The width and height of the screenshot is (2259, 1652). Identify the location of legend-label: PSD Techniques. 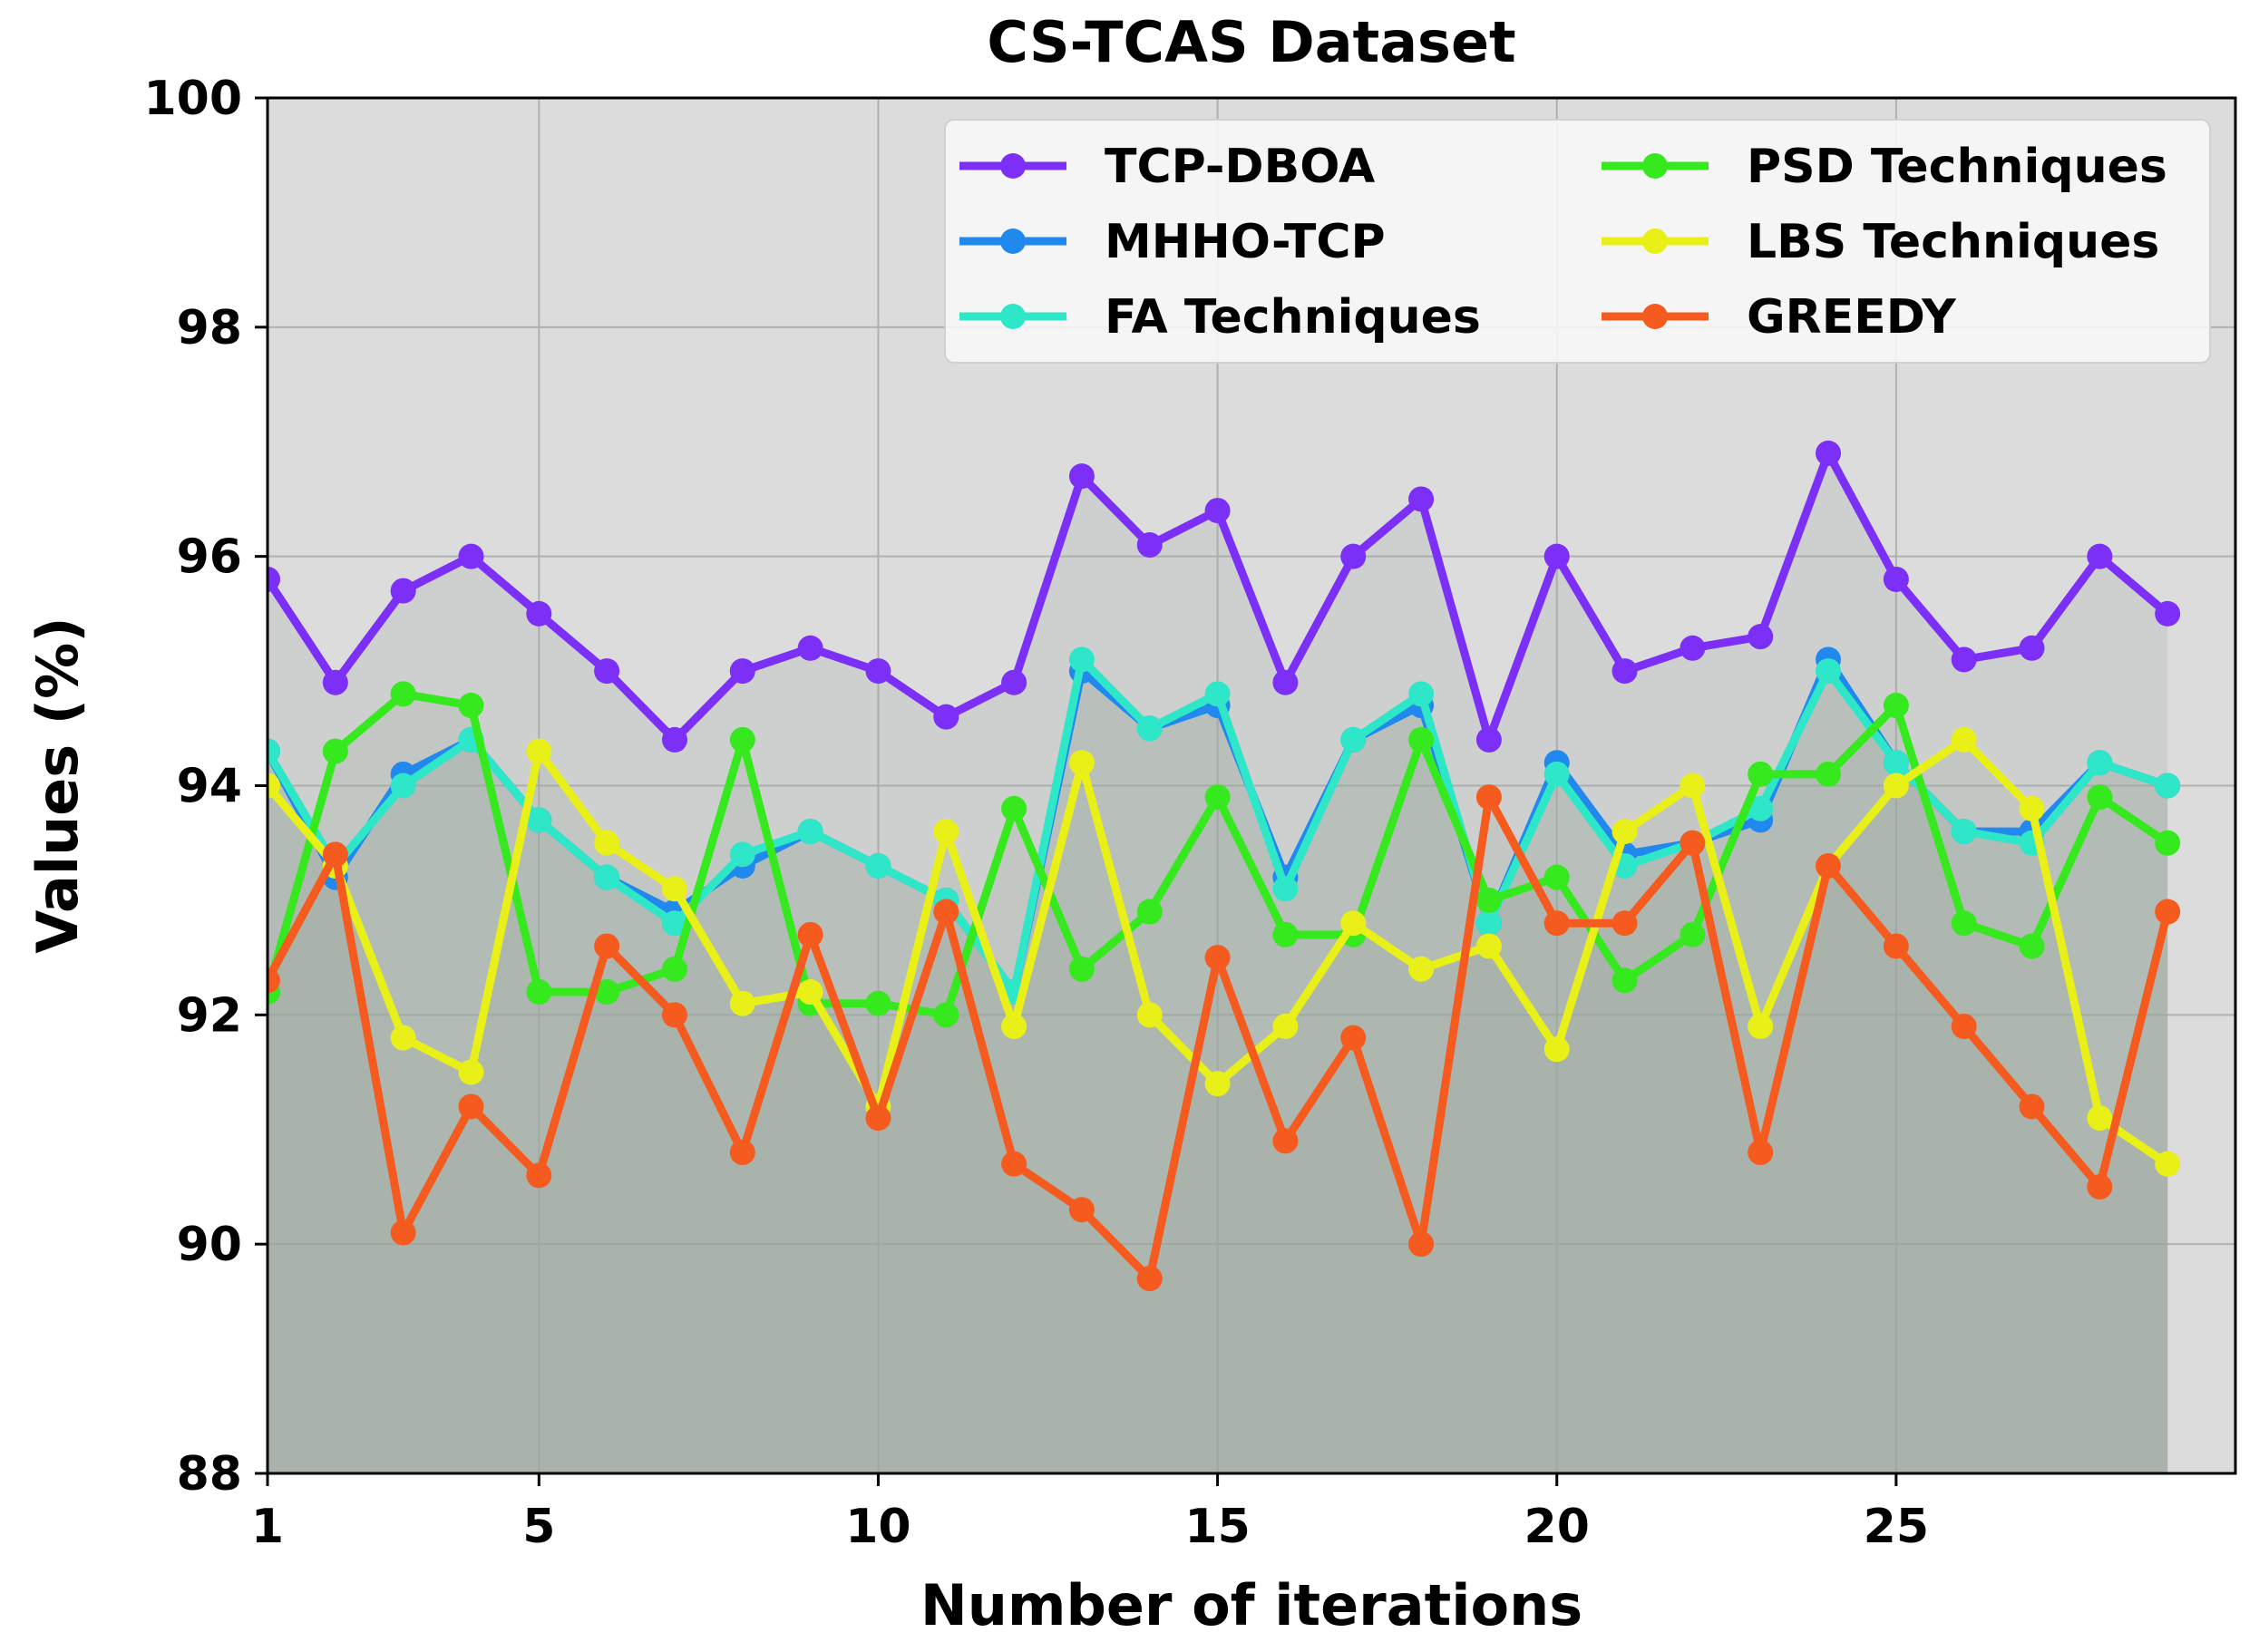
(1957, 167).